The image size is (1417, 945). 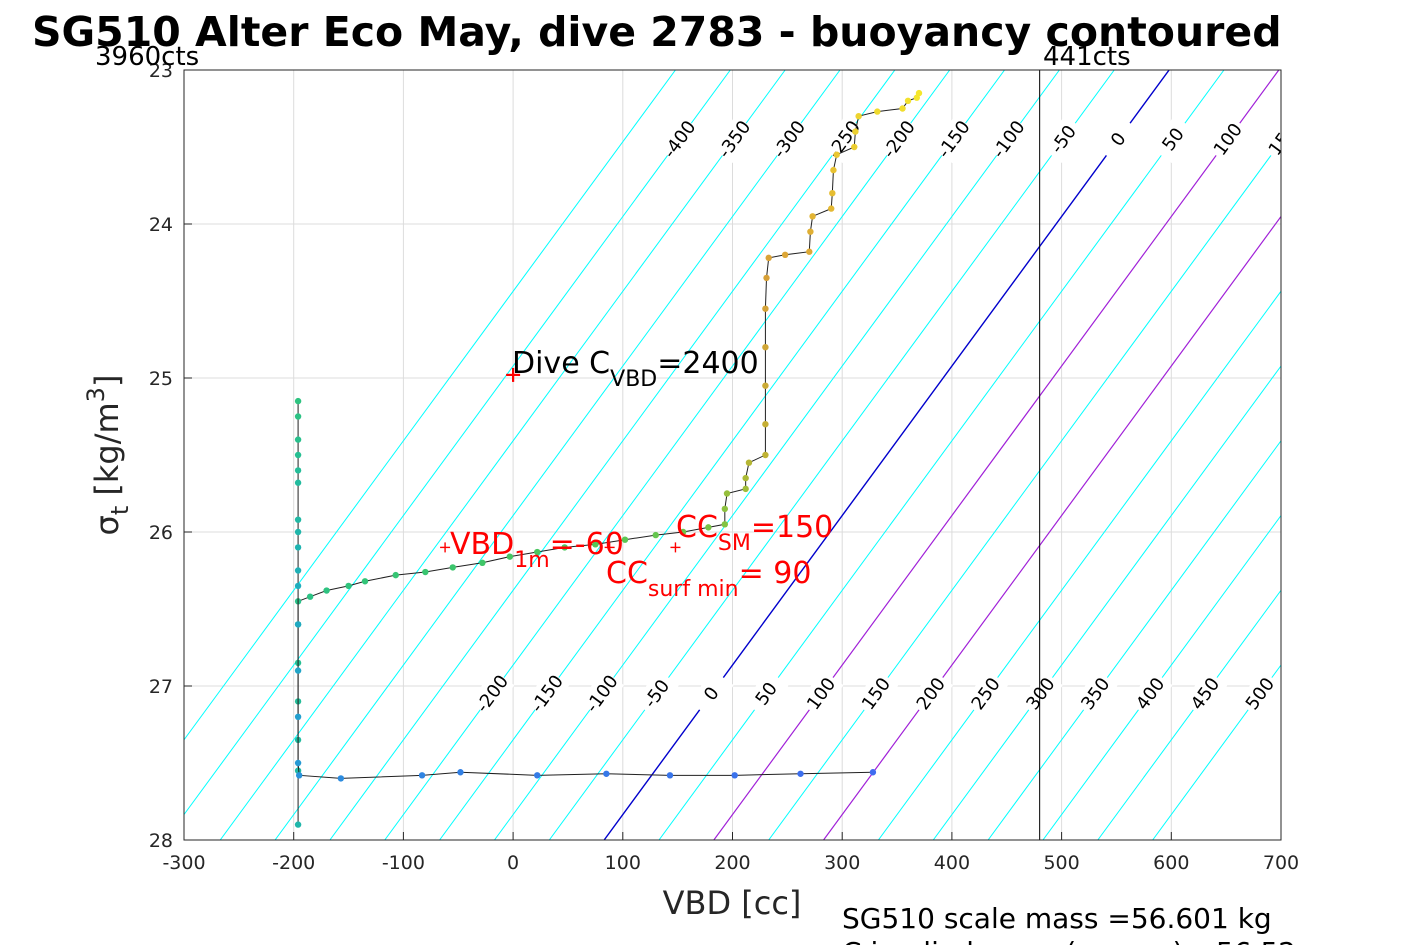 I want to click on annotation-cc-sm: CCSM=150, so click(x=754, y=533).